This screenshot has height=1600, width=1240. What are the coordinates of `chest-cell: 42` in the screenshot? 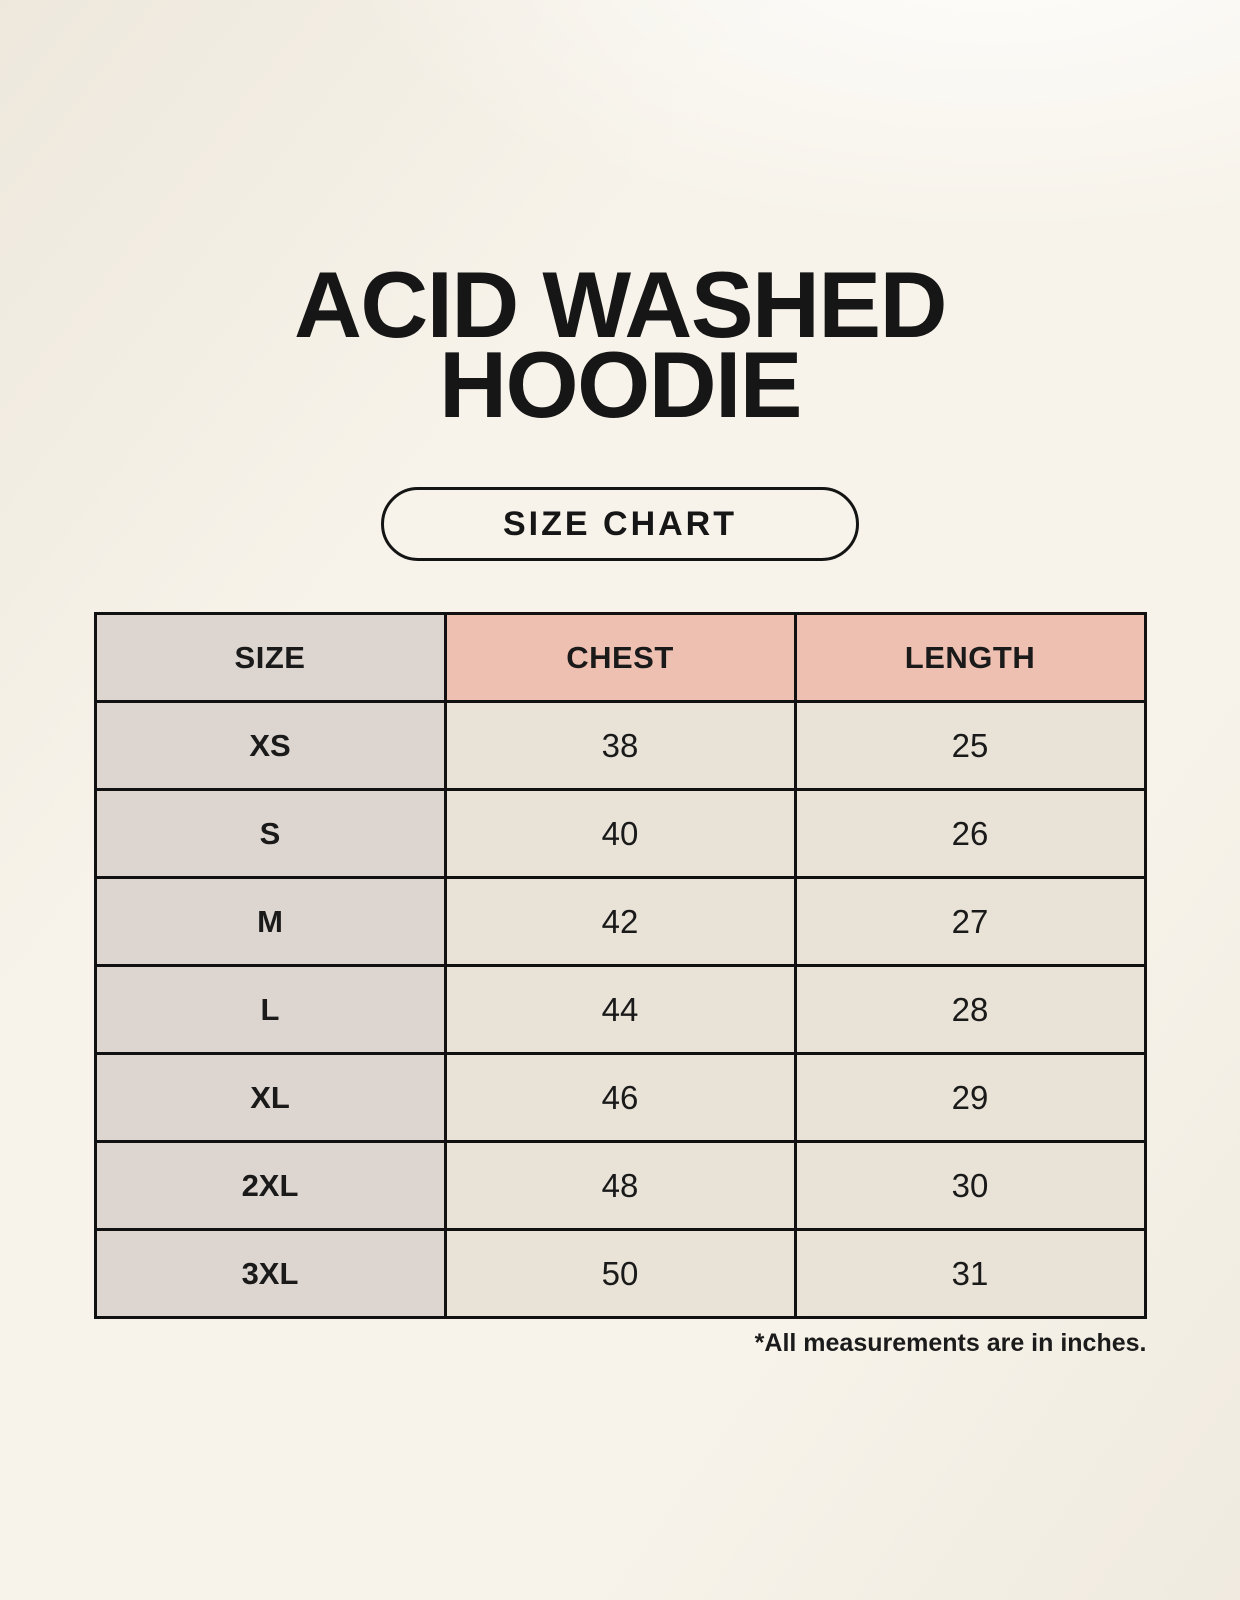 It's located at (620, 921).